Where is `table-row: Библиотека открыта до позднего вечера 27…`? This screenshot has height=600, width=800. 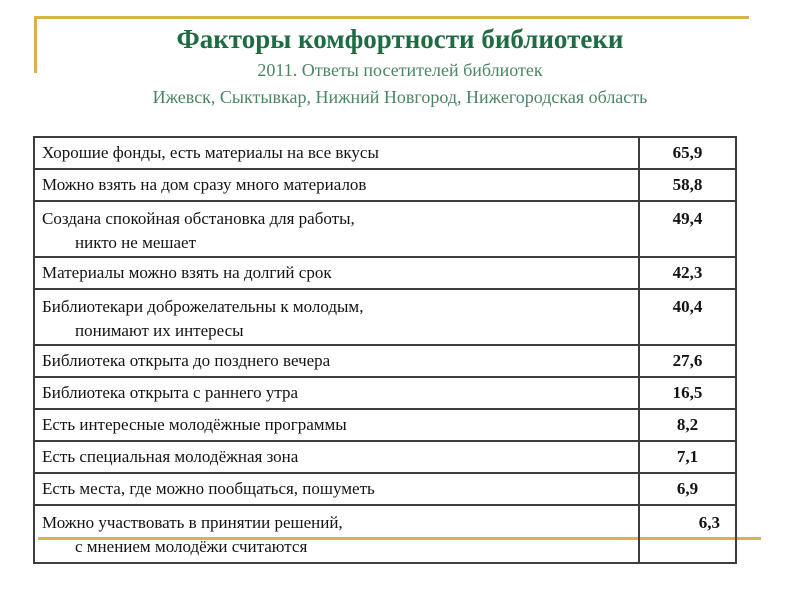 table-row: Библиотека открыта до позднего вечера 27… is located at coordinates (385, 362).